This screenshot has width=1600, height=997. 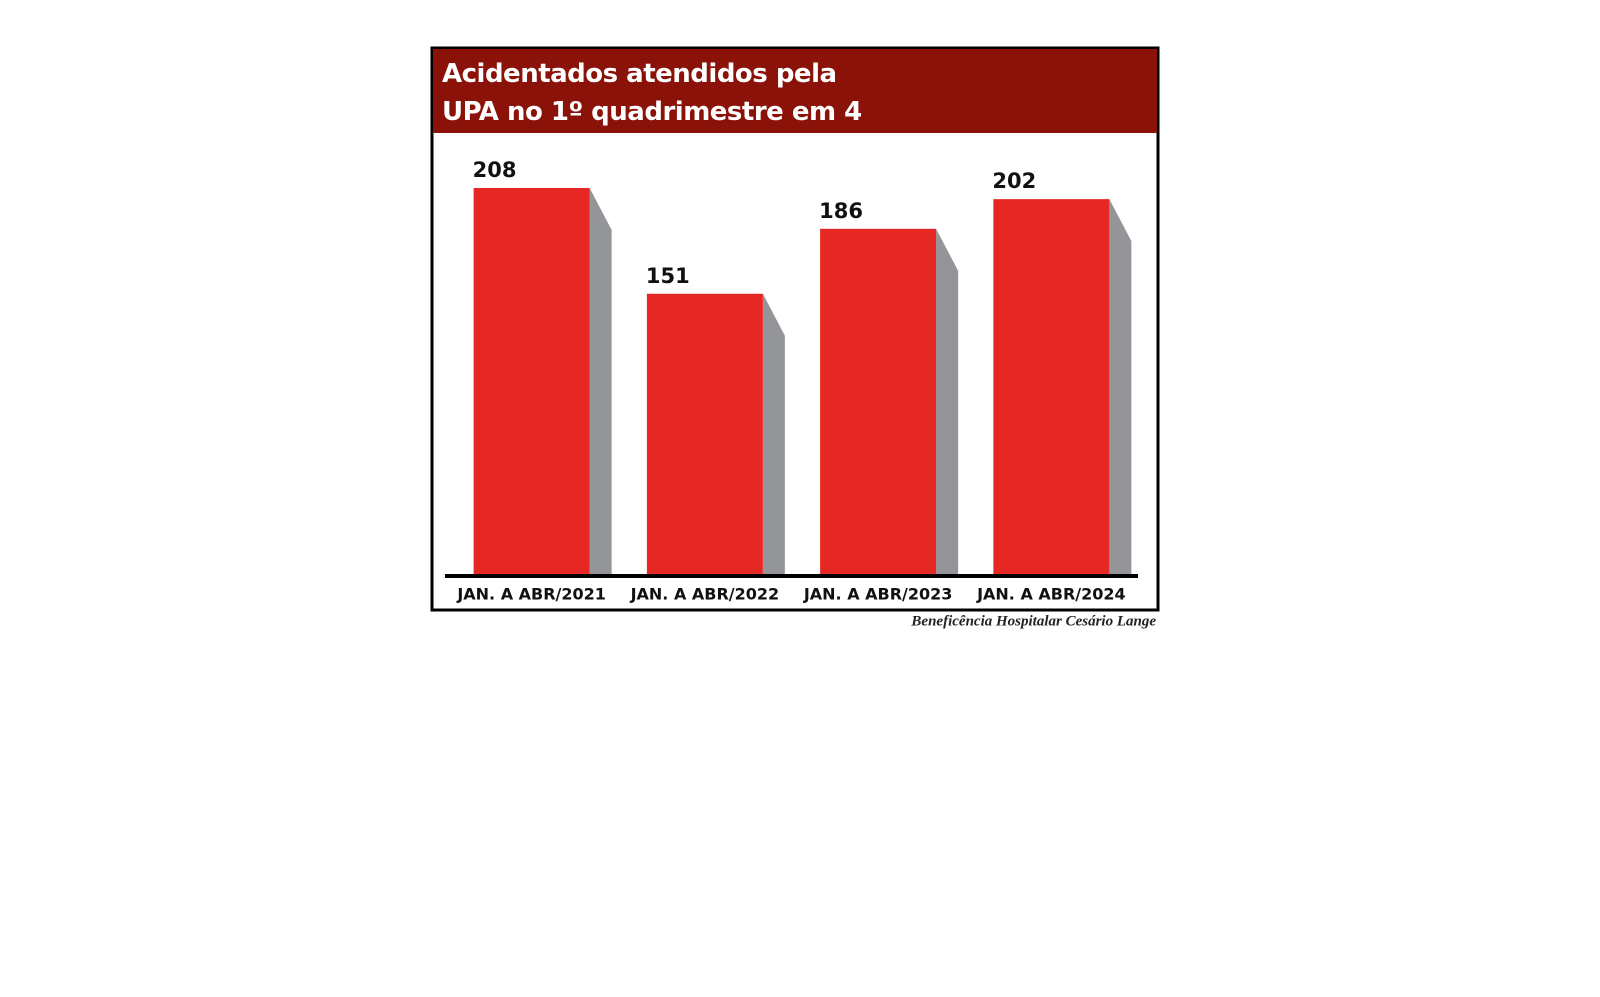 I want to click on value-label: 186, so click(x=841, y=211).